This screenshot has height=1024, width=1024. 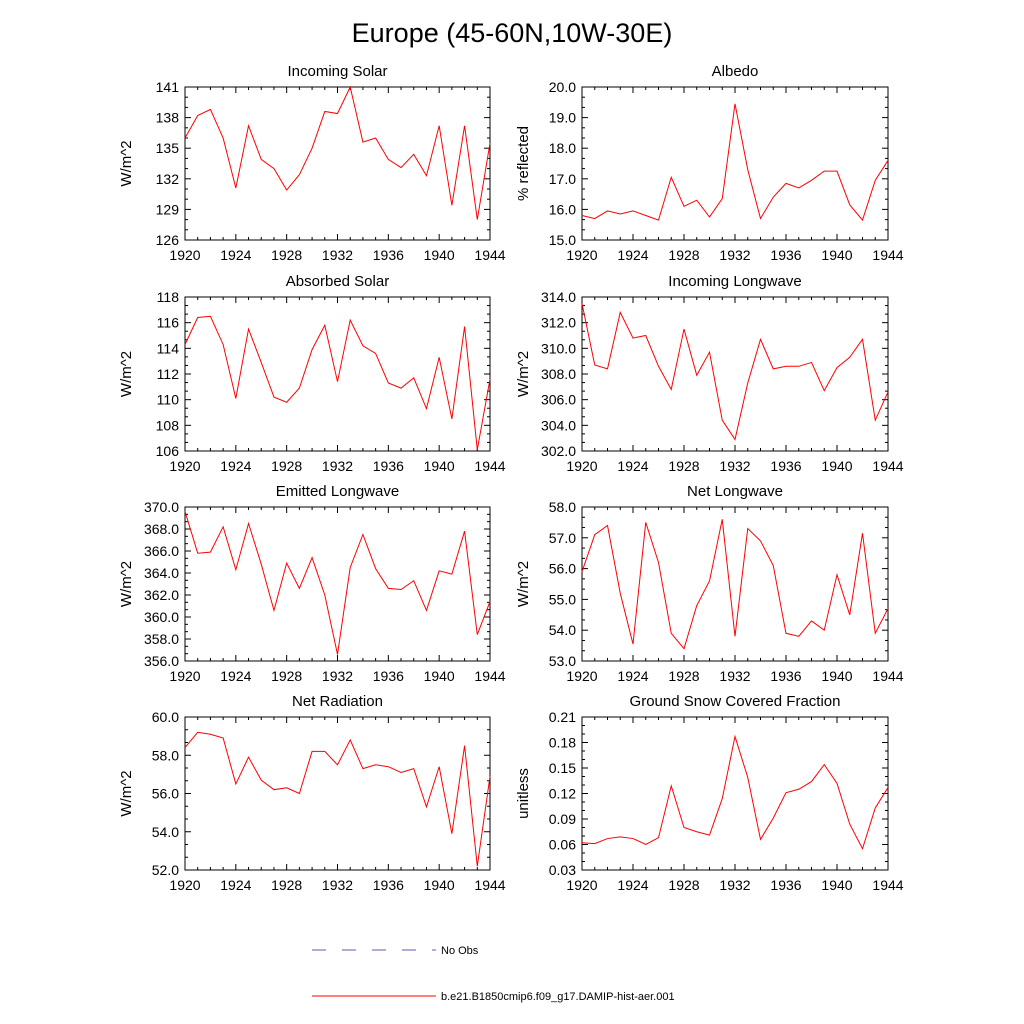 I want to click on y-tick-label: 114, so click(x=168, y=348).